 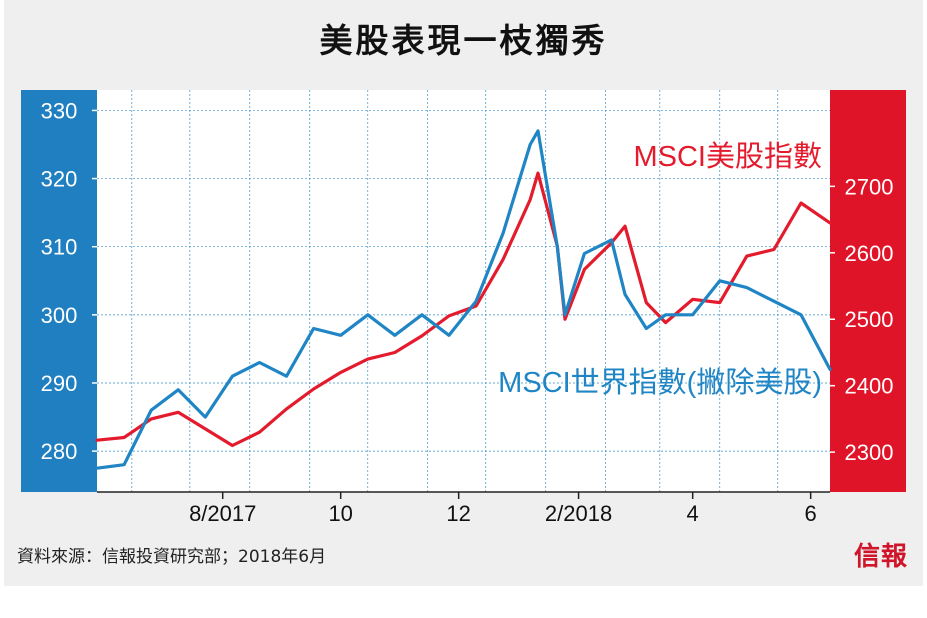 I want to click on x-tick-label: 12, so click(x=458, y=513).